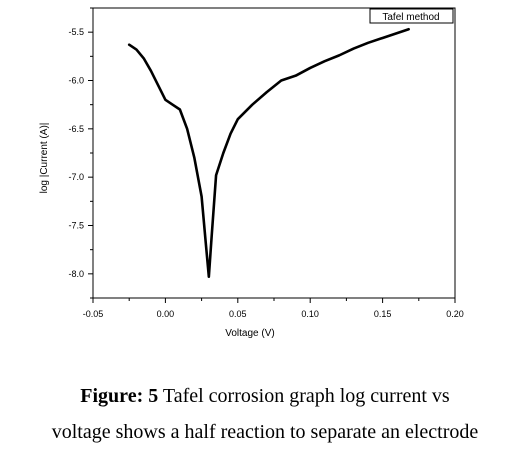 The width and height of the screenshot is (530, 458). What do you see at coordinates (76, 129) in the screenshot?
I see `y-tick-label: -6.5` at bounding box center [76, 129].